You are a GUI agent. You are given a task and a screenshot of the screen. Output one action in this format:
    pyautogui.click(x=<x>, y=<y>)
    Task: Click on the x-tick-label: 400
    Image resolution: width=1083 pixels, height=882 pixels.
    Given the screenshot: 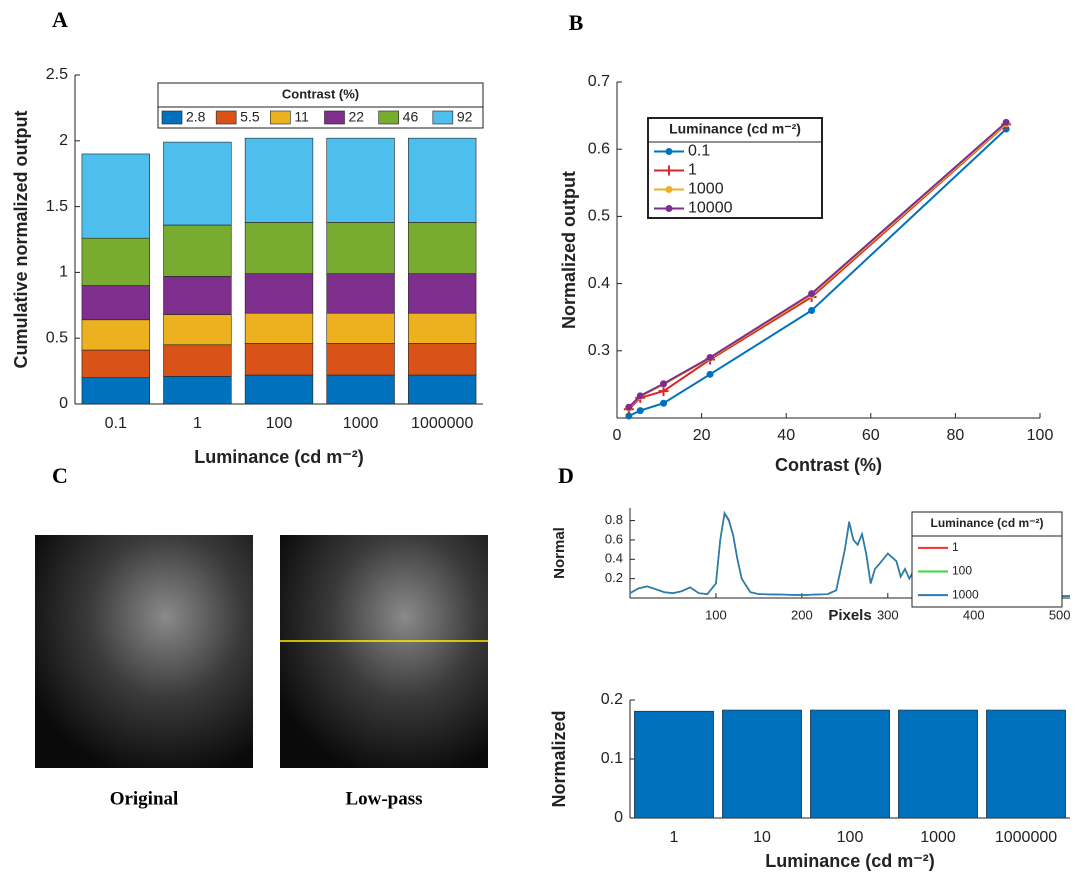 What is the action you would take?
    pyautogui.click(x=974, y=614)
    